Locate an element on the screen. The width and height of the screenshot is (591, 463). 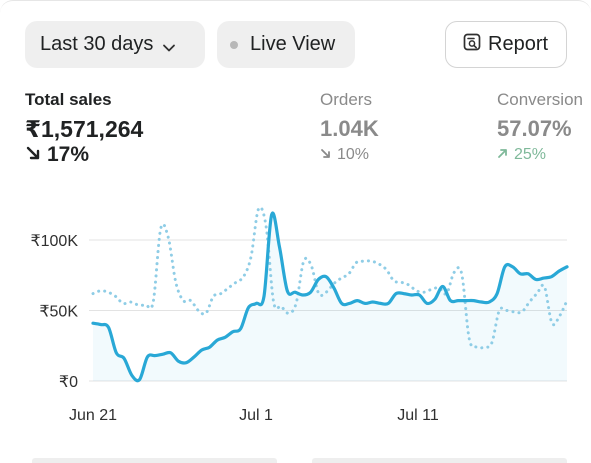
report-label: Report is located at coordinates (518, 44).